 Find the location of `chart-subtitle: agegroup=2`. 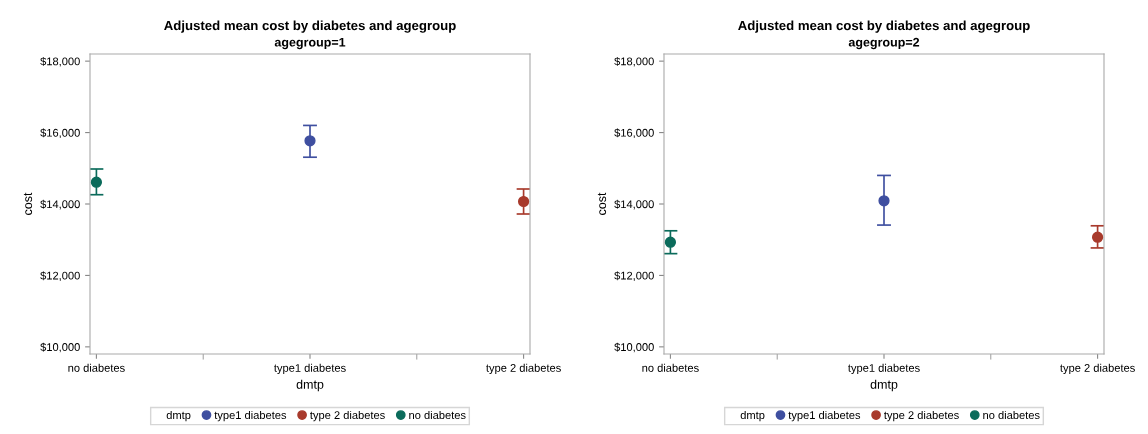

chart-subtitle: agegroup=2 is located at coordinates (884, 43).